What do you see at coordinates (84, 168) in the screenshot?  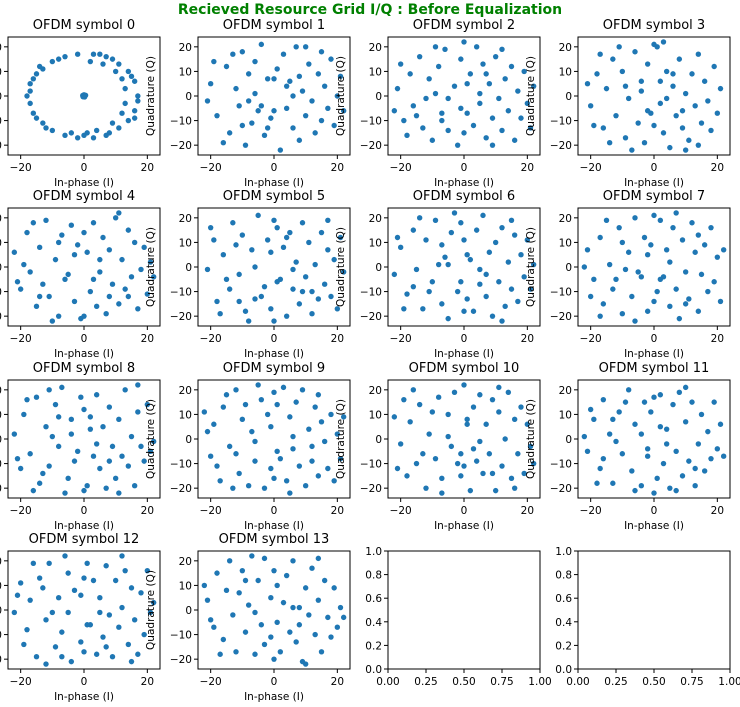 I see `x-tick-label: 0` at bounding box center [84, 168].